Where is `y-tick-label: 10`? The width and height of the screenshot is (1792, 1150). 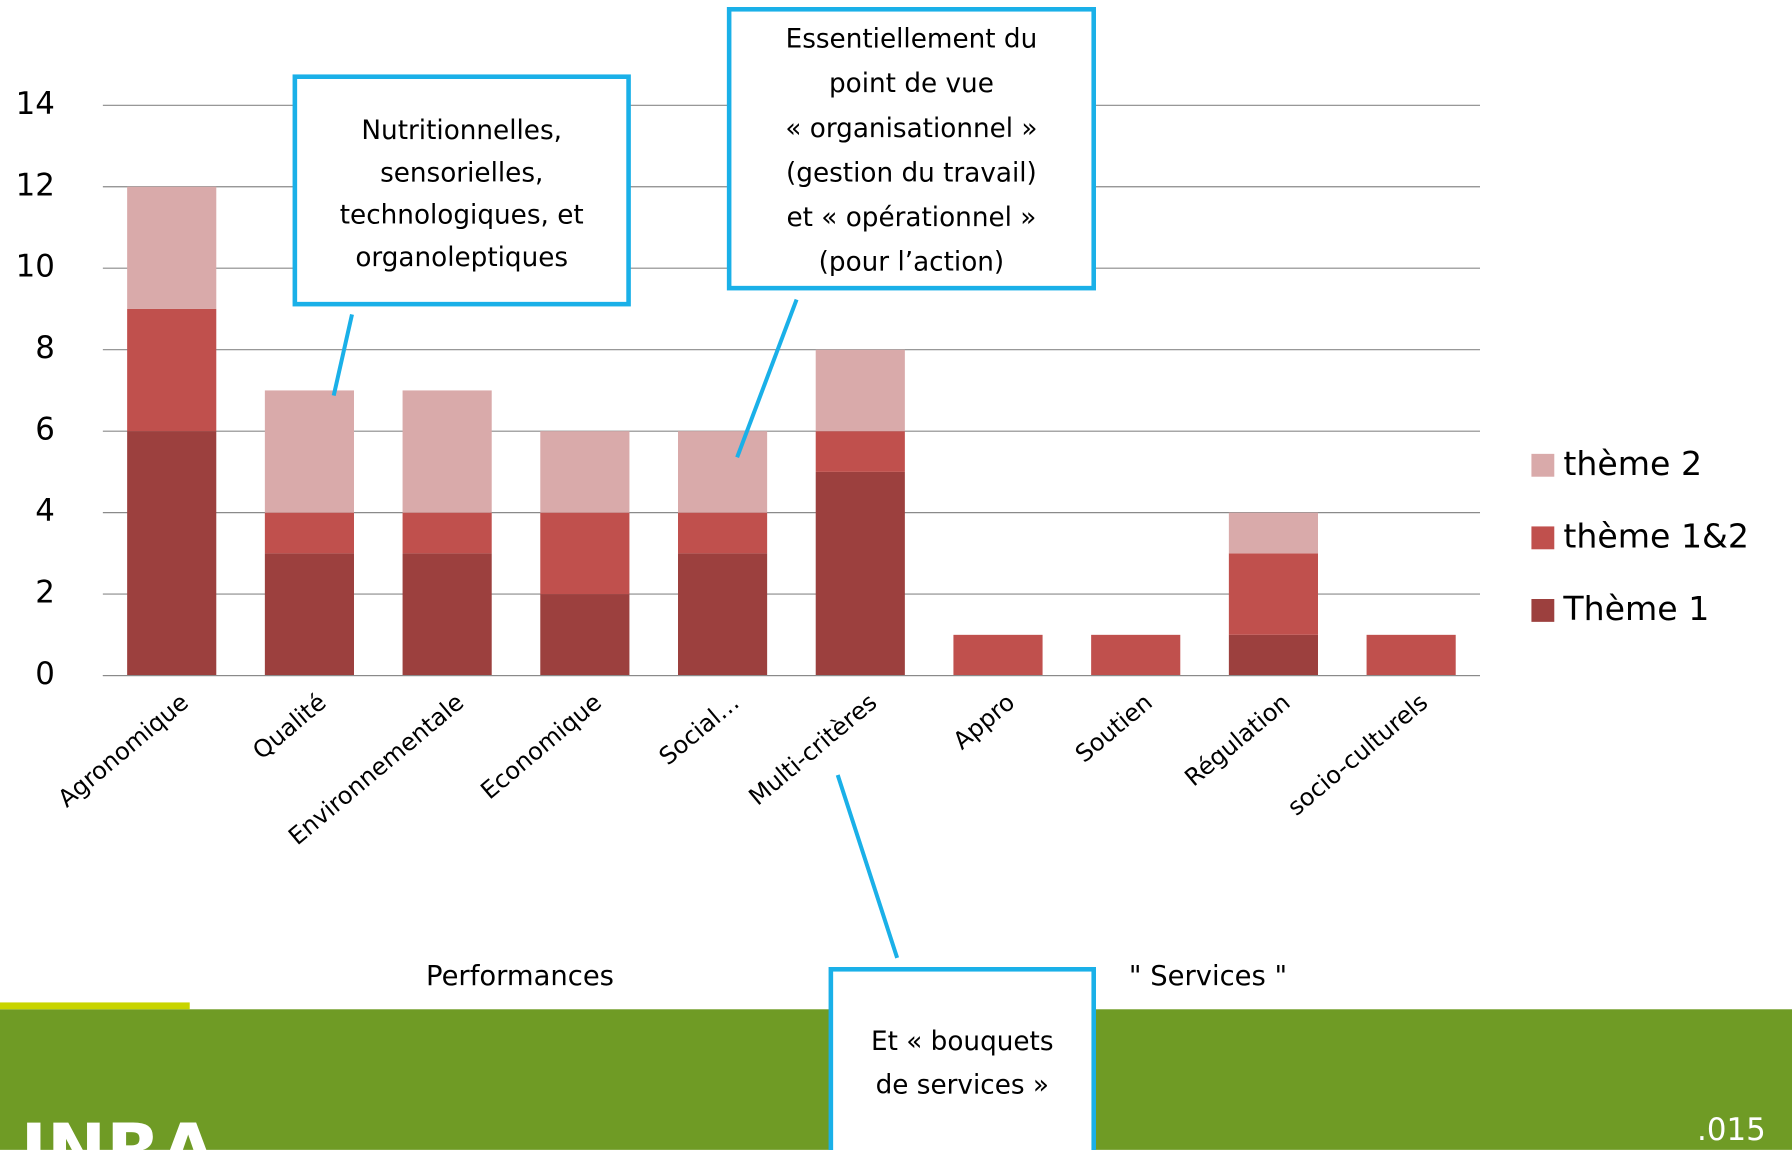
y-tick-label: 10 is located at coordinates (35, 267).